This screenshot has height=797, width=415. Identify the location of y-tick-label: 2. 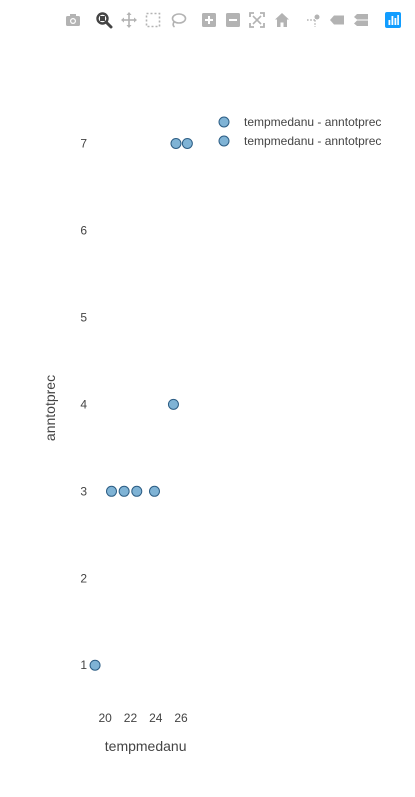
(83, 578).